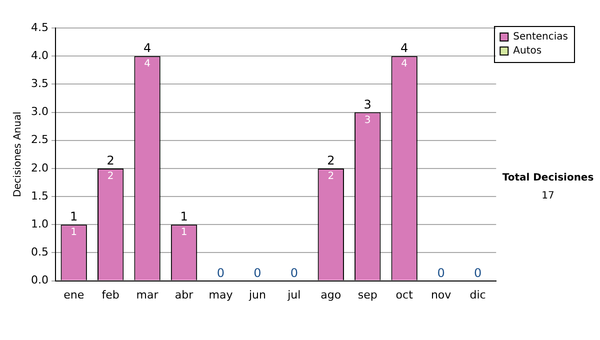 This screenshot has width=600, height=340. What do you see at coordinates (39, 139) in the screenshot?
I see `y-tick-label: 2.5` at bounding box center [39, 139].